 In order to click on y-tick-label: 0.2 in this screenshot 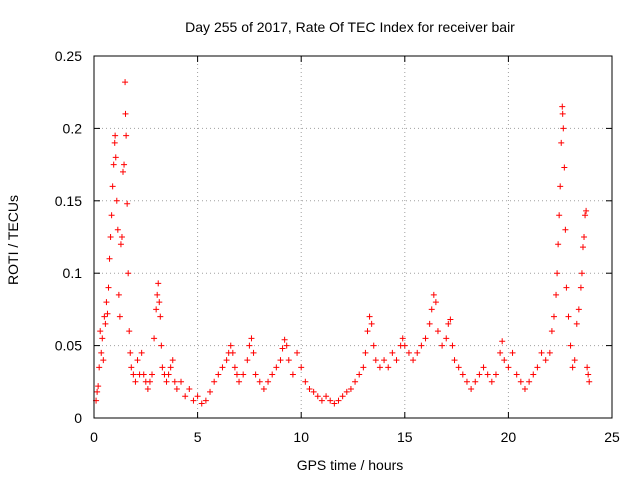, I will do `click(73, 128)`.